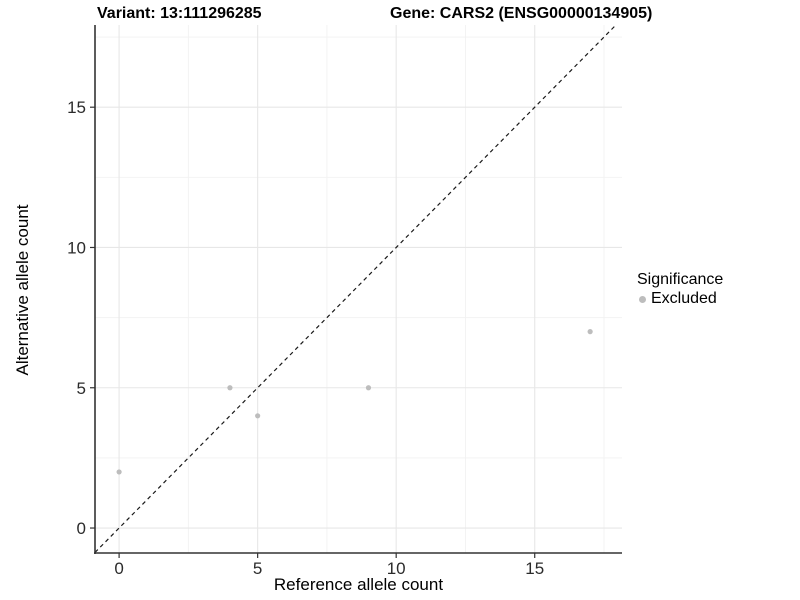 The height and width of the screenshot is (600, 800). I want to click on legend-item-label: Excluded, so click(684, 298).